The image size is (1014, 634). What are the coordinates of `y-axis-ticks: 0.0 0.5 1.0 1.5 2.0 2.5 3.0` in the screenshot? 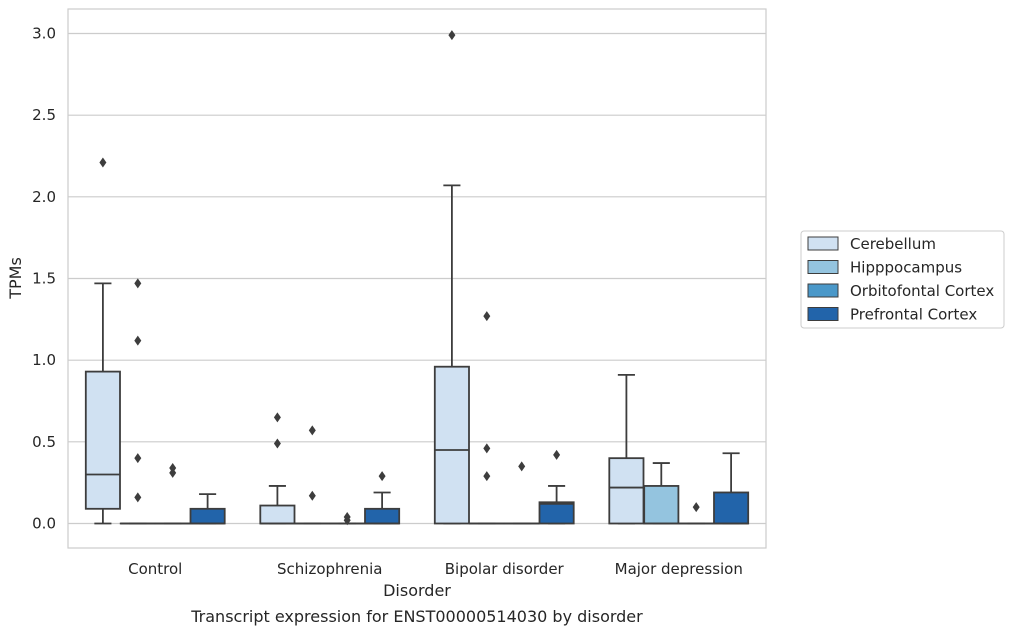 It's located at (44, 279).